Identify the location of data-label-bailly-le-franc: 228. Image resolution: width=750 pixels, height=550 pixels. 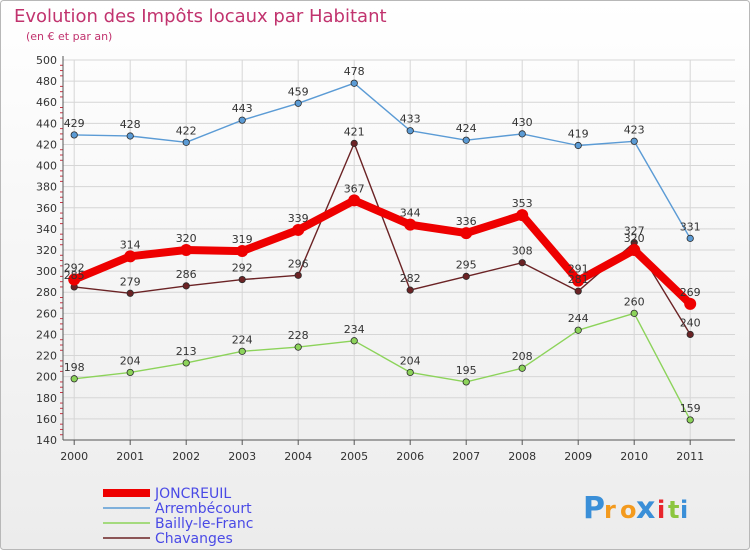
(298, 335).